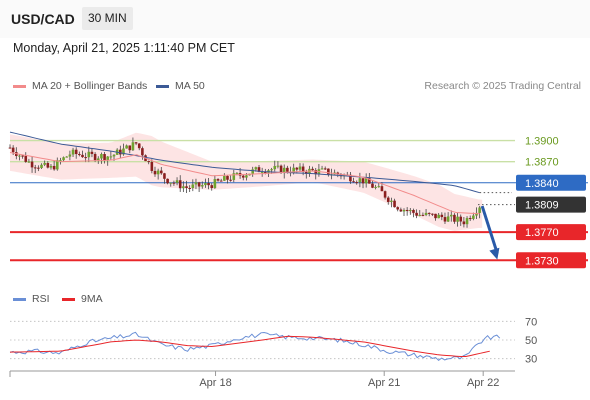 The width and height of the screenshot is (590, 400). What do you see at coordinates (92, 299) in the screenshot?
I see `legend-ma9-label: 9MA` at bounding box center [92, 299].